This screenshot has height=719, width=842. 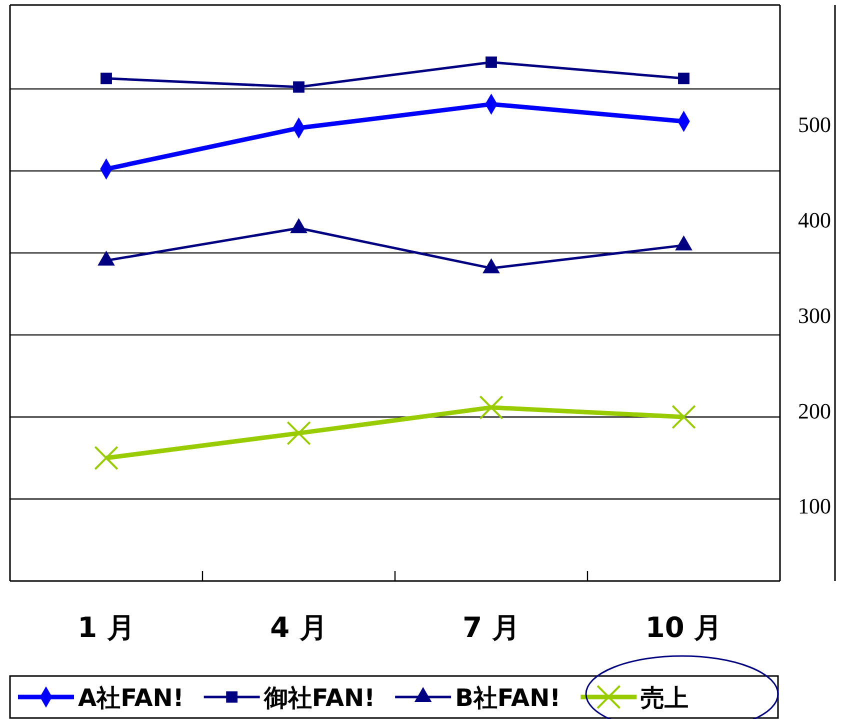 I want to click on y-tick-label: 500, so click(x=814, y=125).